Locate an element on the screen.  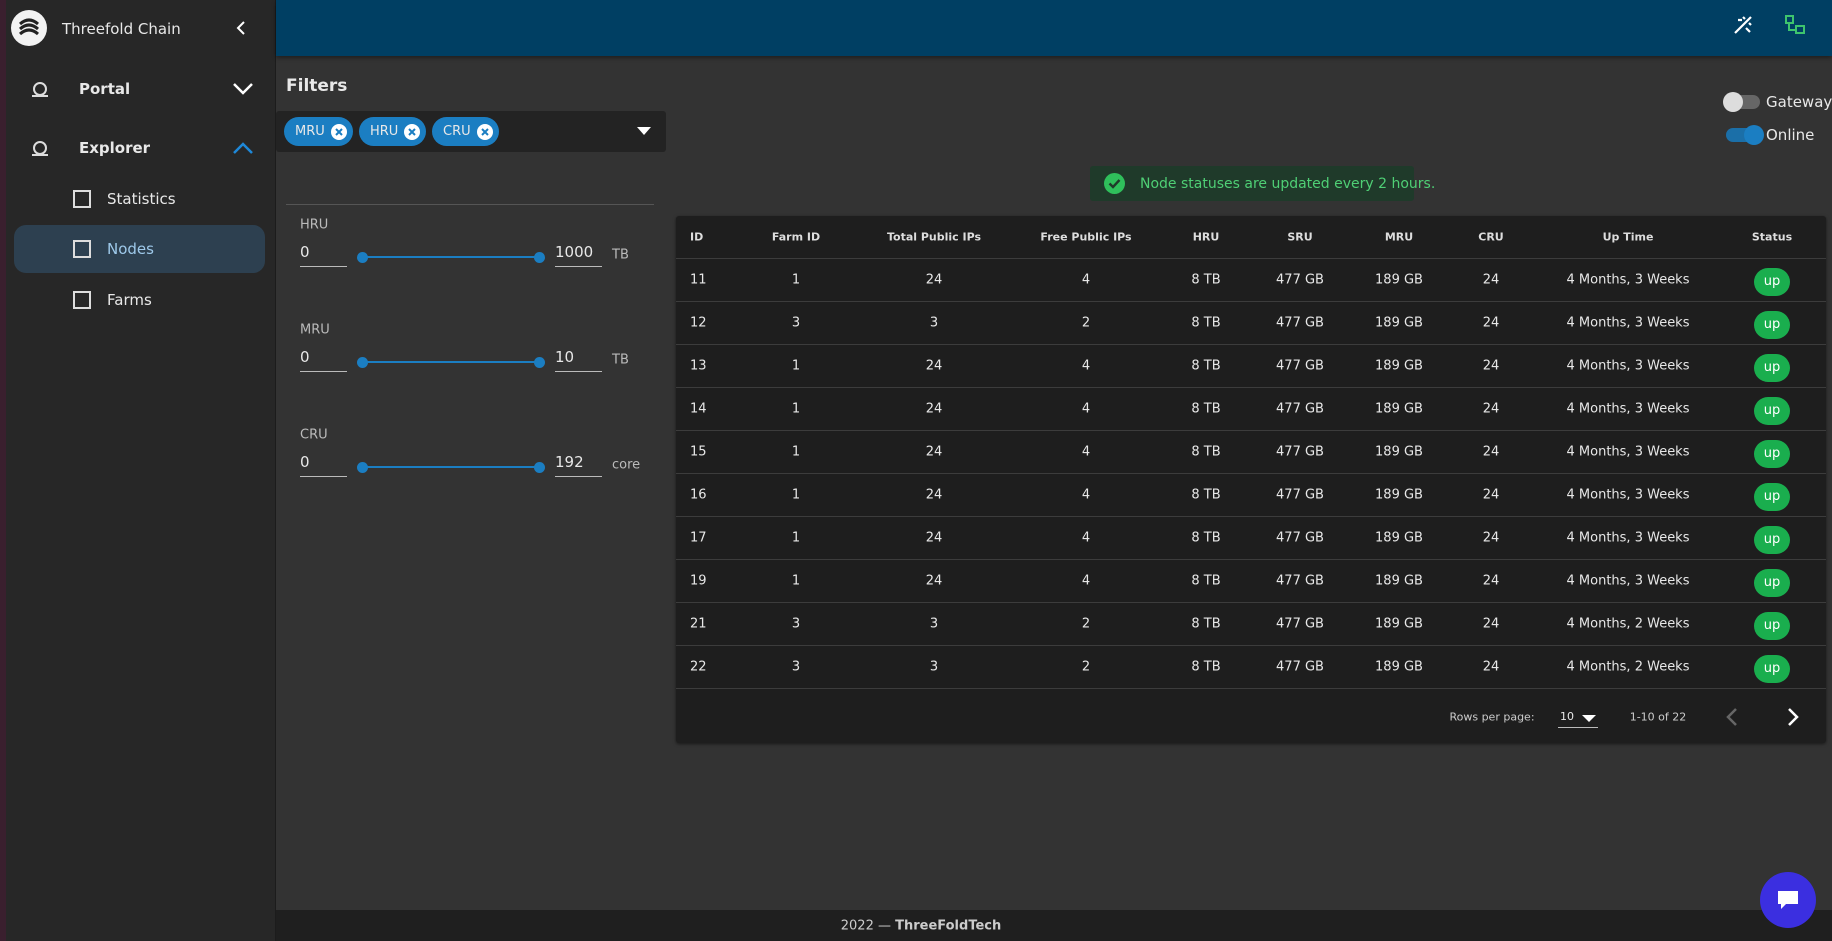
filters-title: Filters is located at coordinates (317, 86).